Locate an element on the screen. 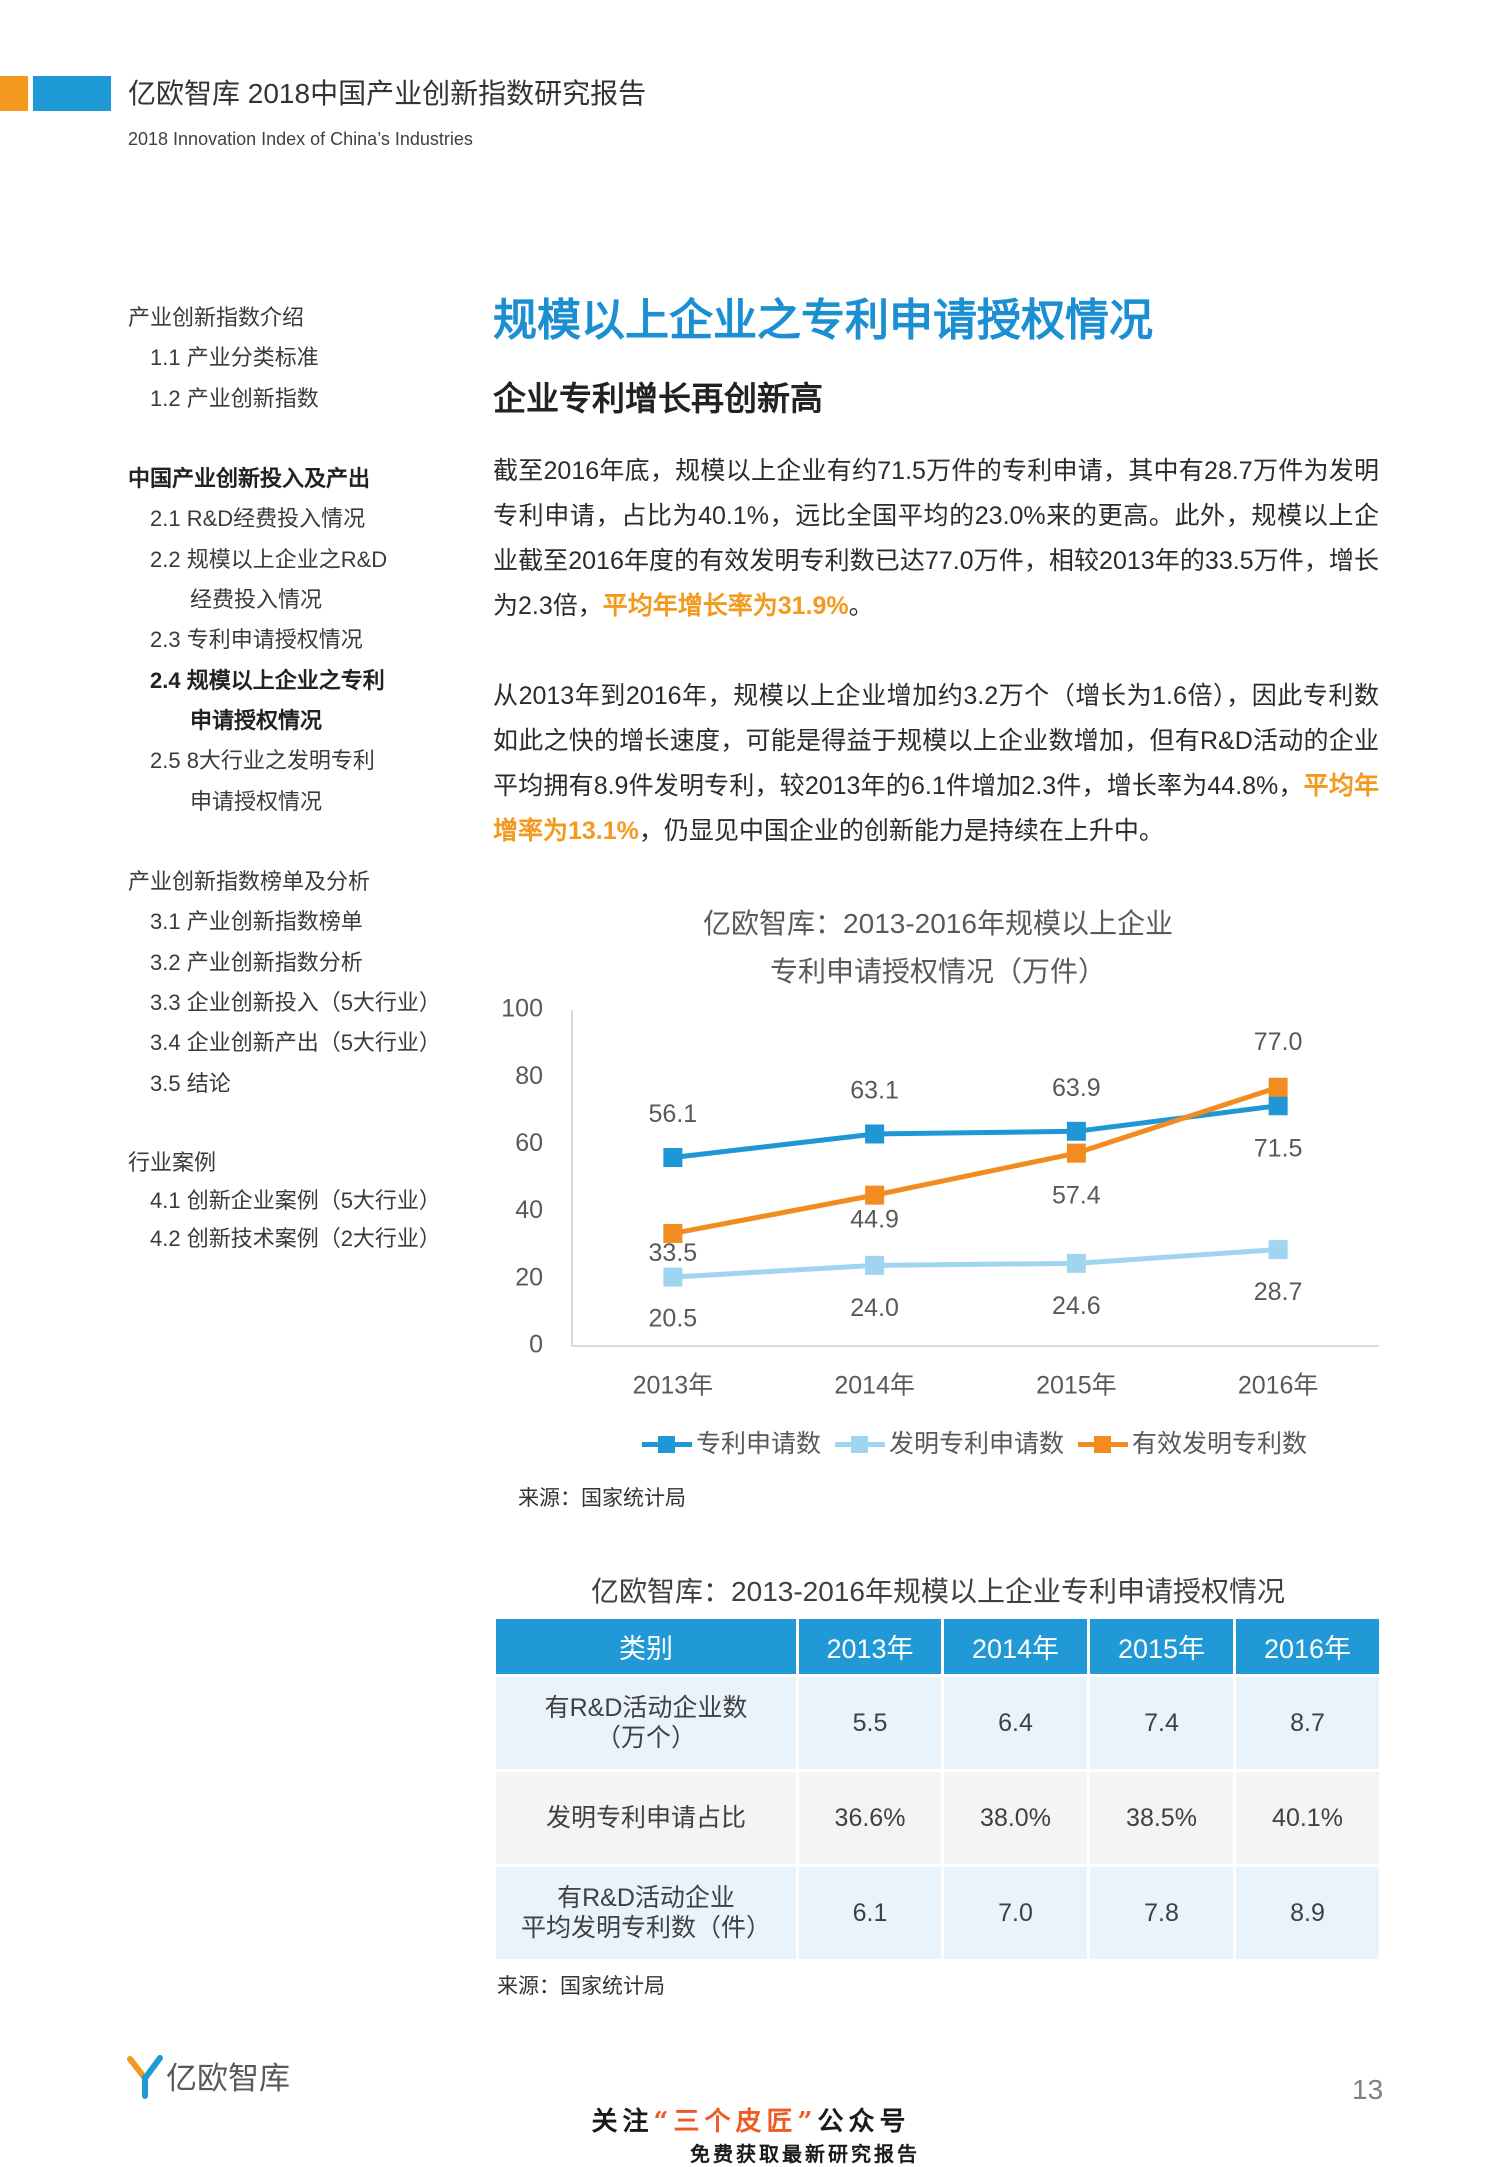  promo-suffix: 公众号 is located at coordinates (864, 2122).